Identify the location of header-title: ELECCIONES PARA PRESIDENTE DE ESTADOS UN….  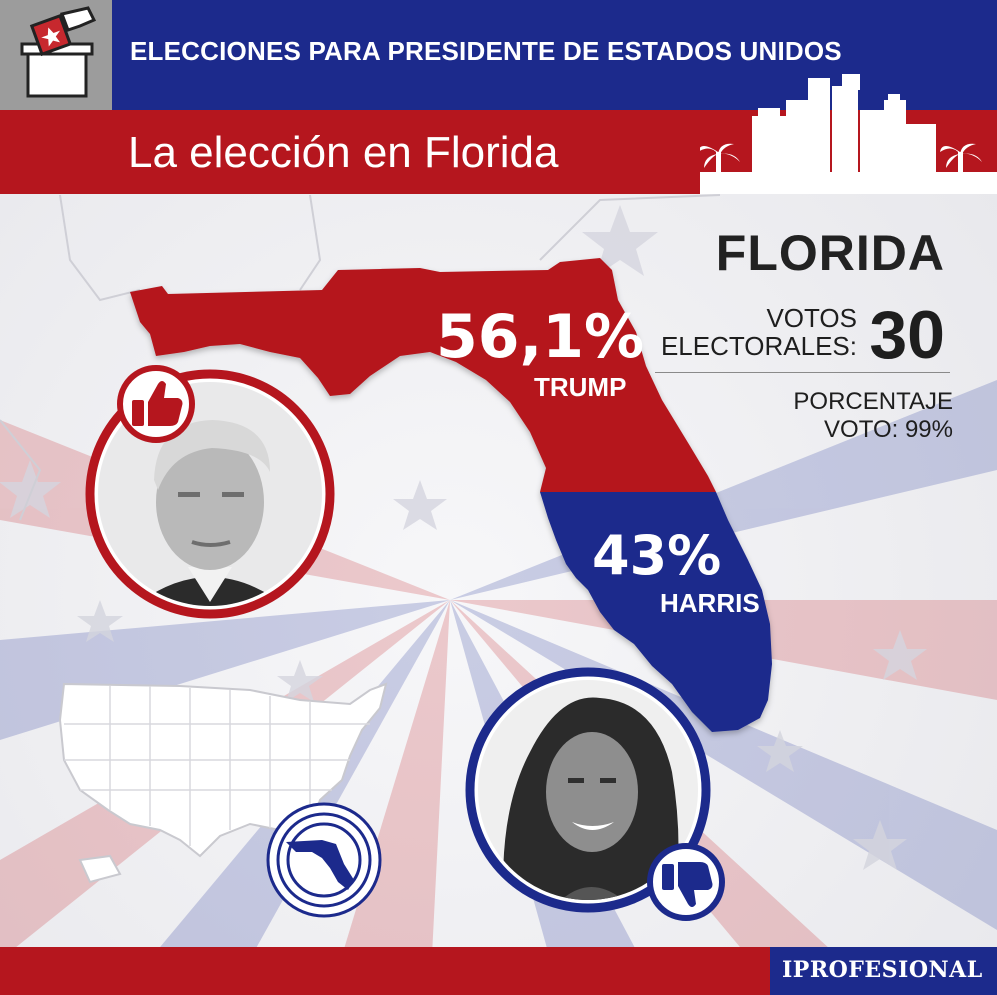
(486, 51).